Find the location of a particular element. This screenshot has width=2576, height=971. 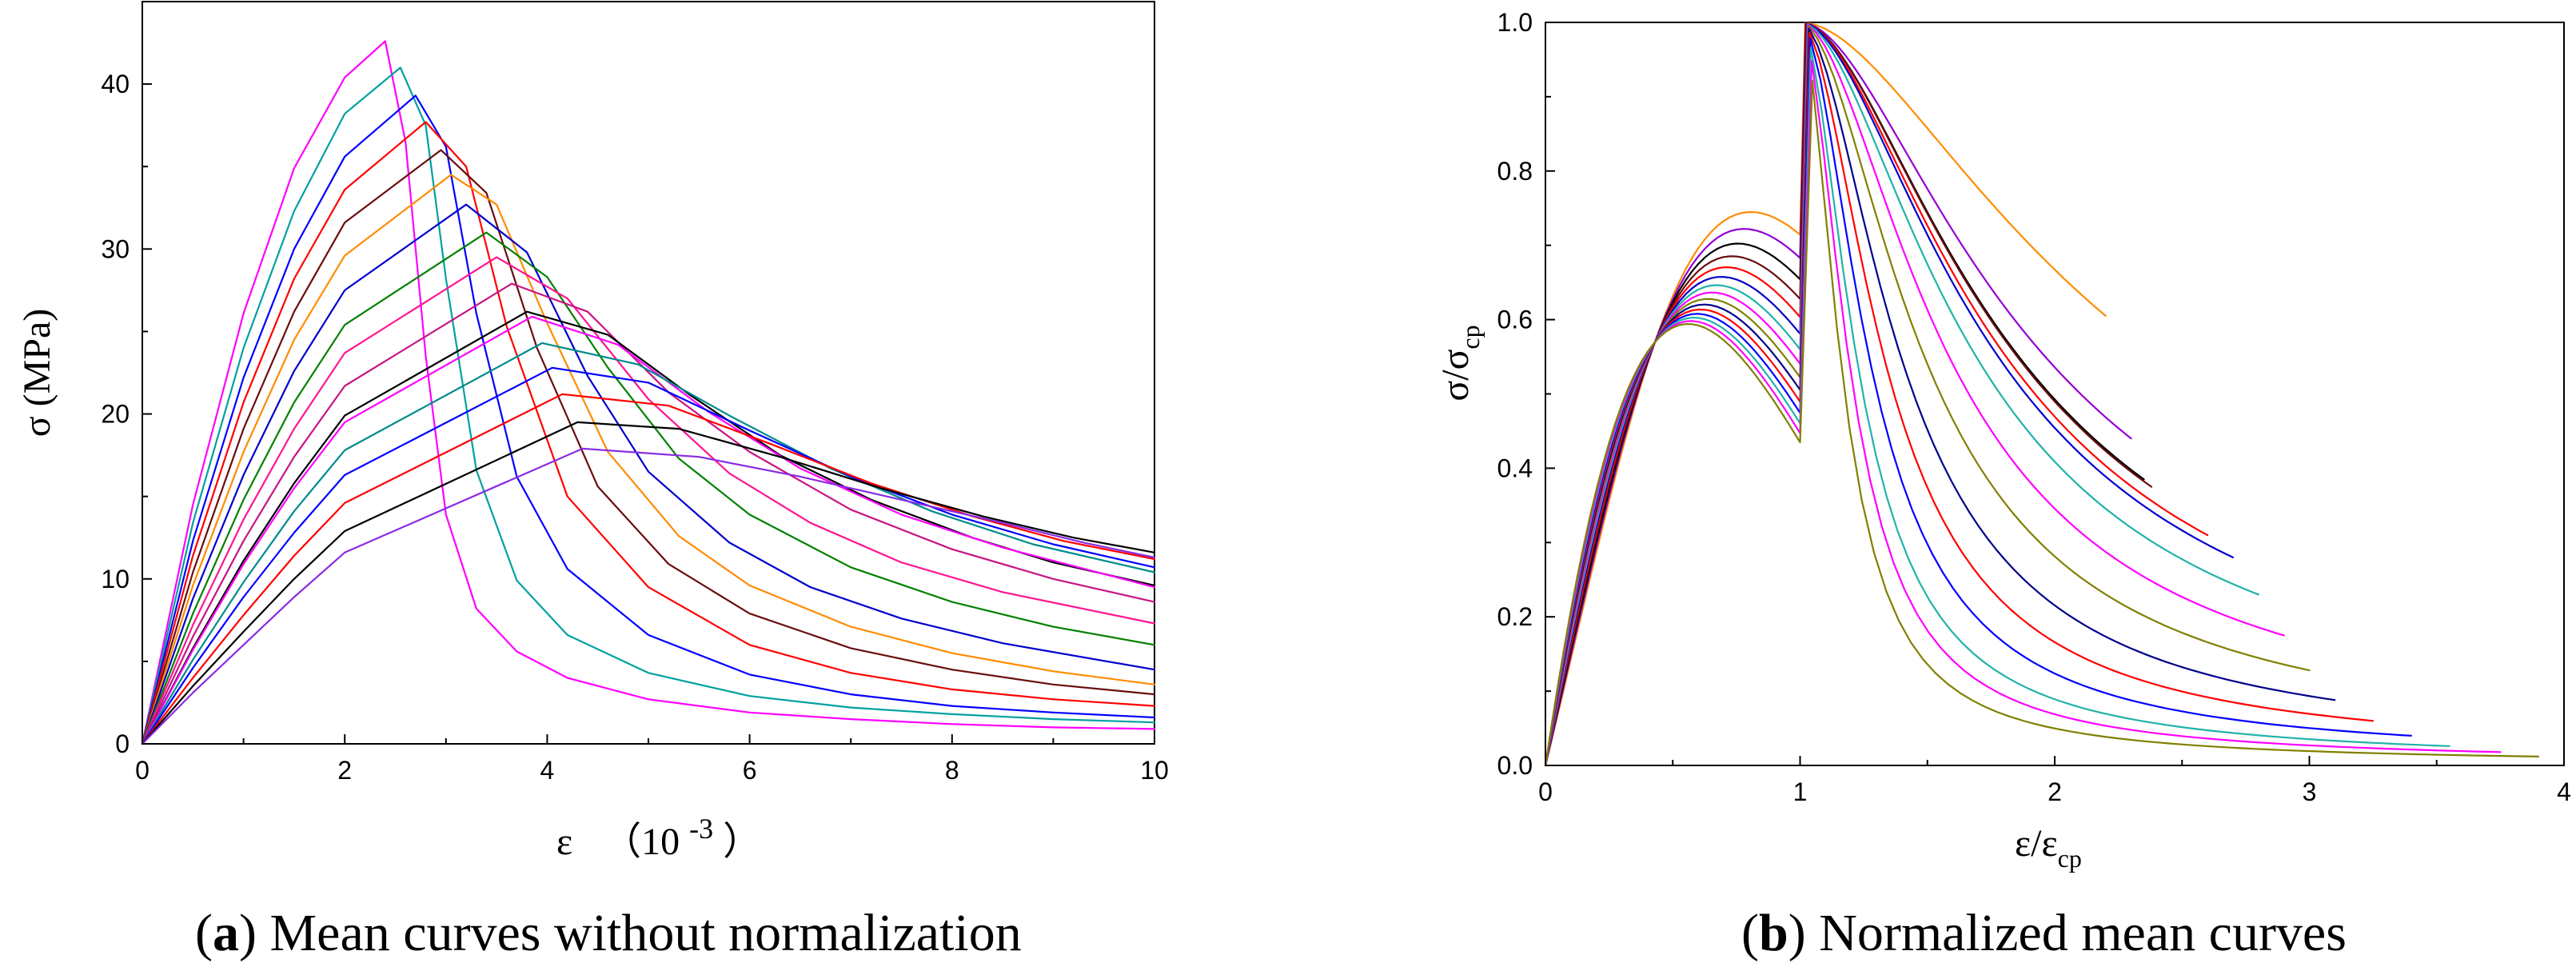

y-tick-label: 0.0 is located at coordinates (1515, 765).